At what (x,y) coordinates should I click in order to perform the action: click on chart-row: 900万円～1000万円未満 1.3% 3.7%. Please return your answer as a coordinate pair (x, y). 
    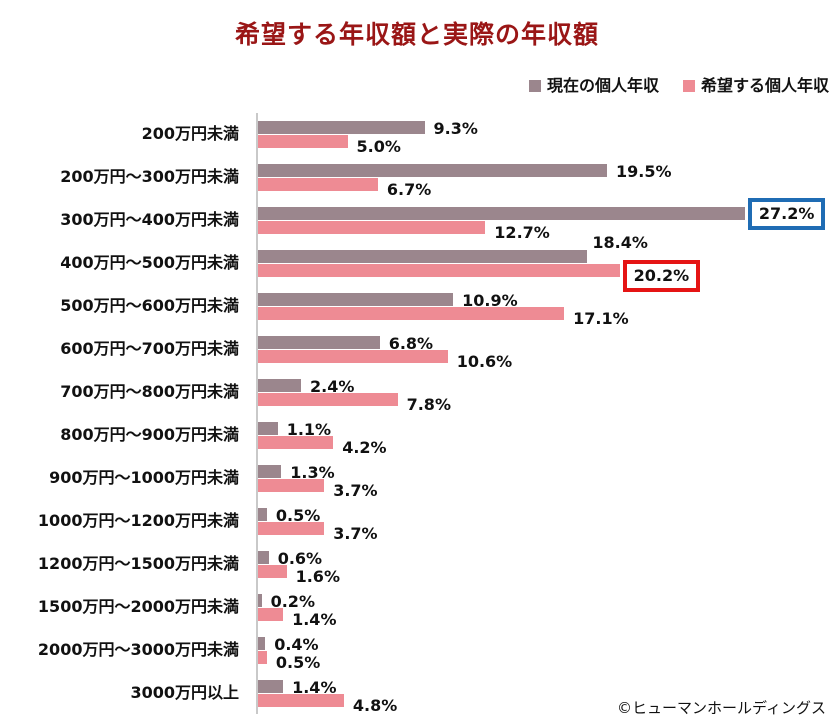
    Looking at the image, I should click on (417, 478).